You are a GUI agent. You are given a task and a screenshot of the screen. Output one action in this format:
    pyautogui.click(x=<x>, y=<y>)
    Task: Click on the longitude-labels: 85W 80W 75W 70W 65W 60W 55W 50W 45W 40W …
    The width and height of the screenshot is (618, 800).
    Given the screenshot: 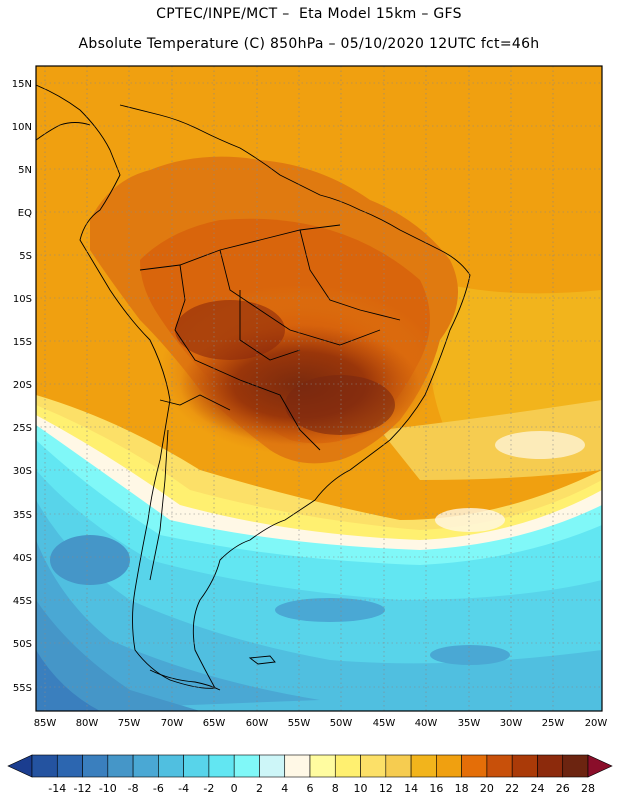 What is the action you would take?
    pyautogui.click(x=321, y=723)
    